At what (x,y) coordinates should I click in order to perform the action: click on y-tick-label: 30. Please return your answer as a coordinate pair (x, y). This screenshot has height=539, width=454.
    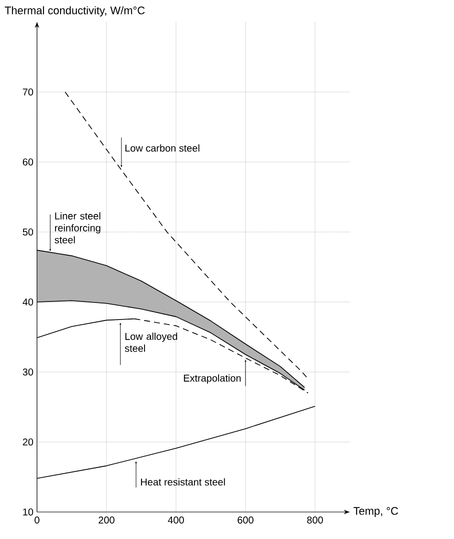
    Looking at the image, I should click on (28, 372).